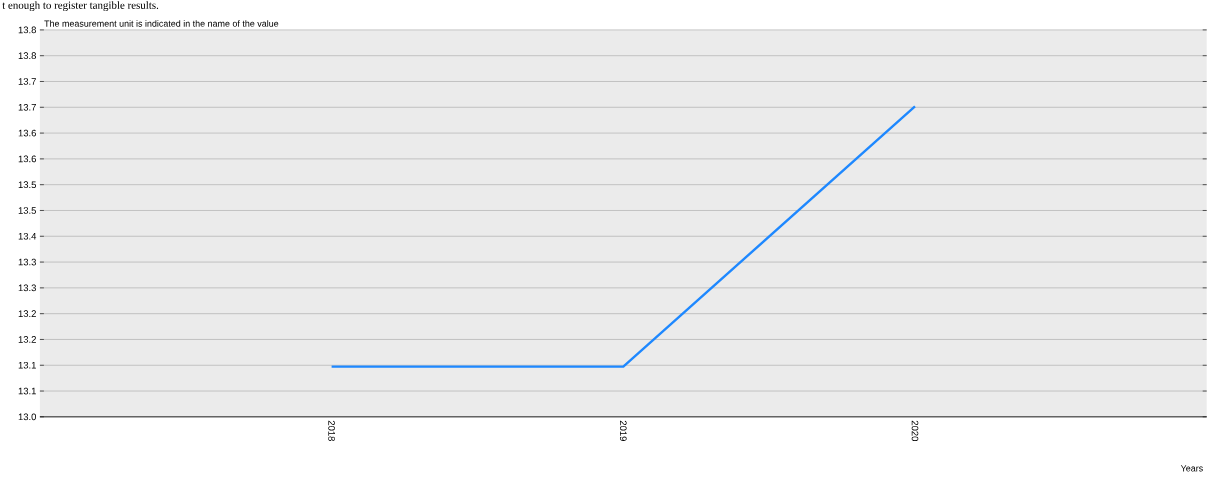 The image size is (1210, 484). I want to click on x-tick-label: 2018, so click(331, 431).